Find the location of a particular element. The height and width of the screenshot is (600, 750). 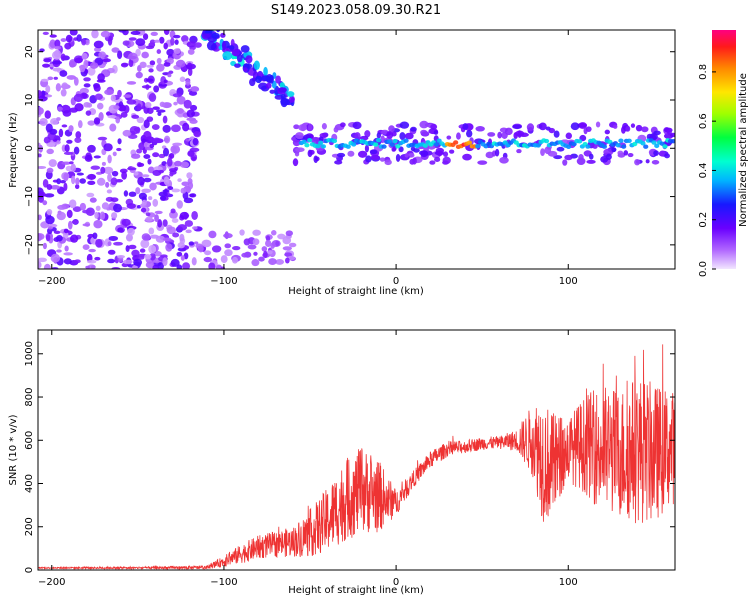

y-tick-label: 1000 is located at coordinates (29, 353).